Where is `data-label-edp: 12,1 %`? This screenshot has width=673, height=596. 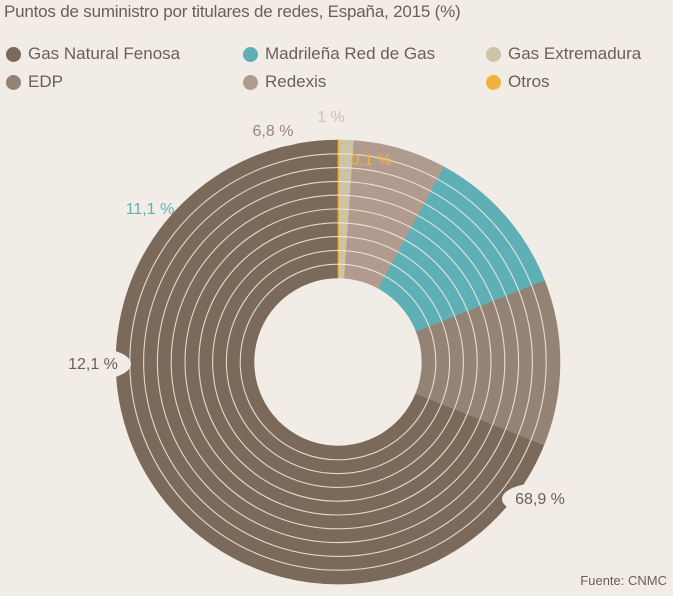 data-label-edp: 12,1 % is located at coordinates (93, 364).